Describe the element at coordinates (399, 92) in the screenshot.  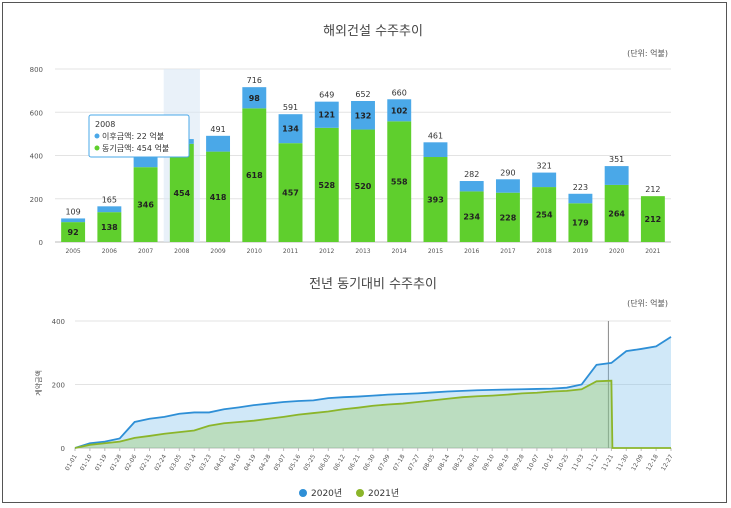
I see `bar-total-label: 660` at that location.